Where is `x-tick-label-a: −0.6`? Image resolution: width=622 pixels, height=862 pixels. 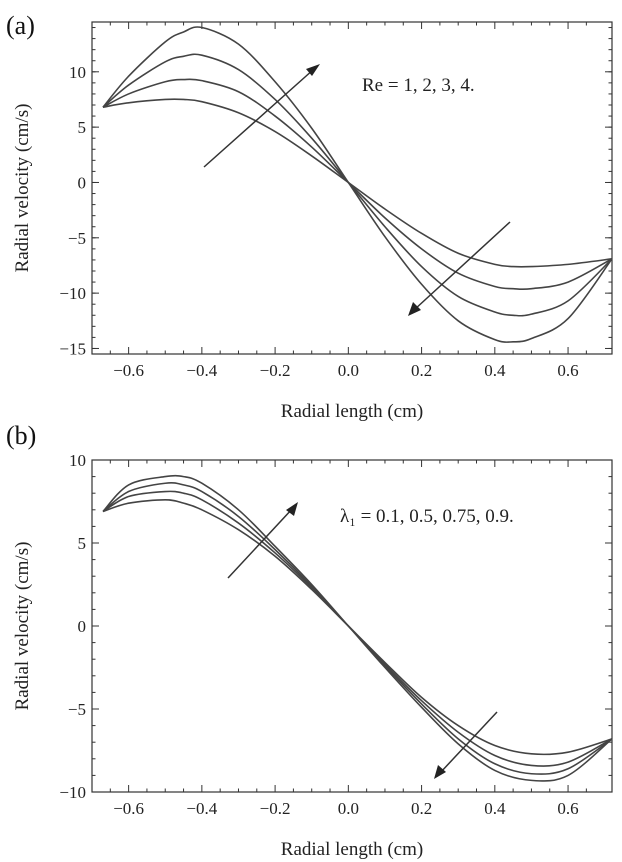 x-tick-label-a: −0.6 is located at coordinates (128, 370).